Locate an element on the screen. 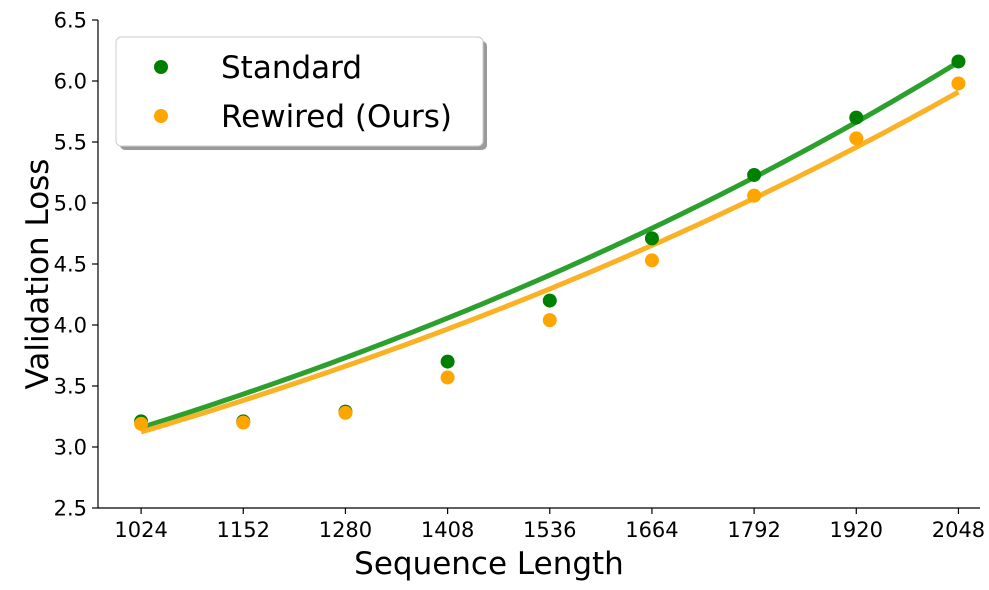  x-tick-label: 1536 is located at coordinates (549, 530).